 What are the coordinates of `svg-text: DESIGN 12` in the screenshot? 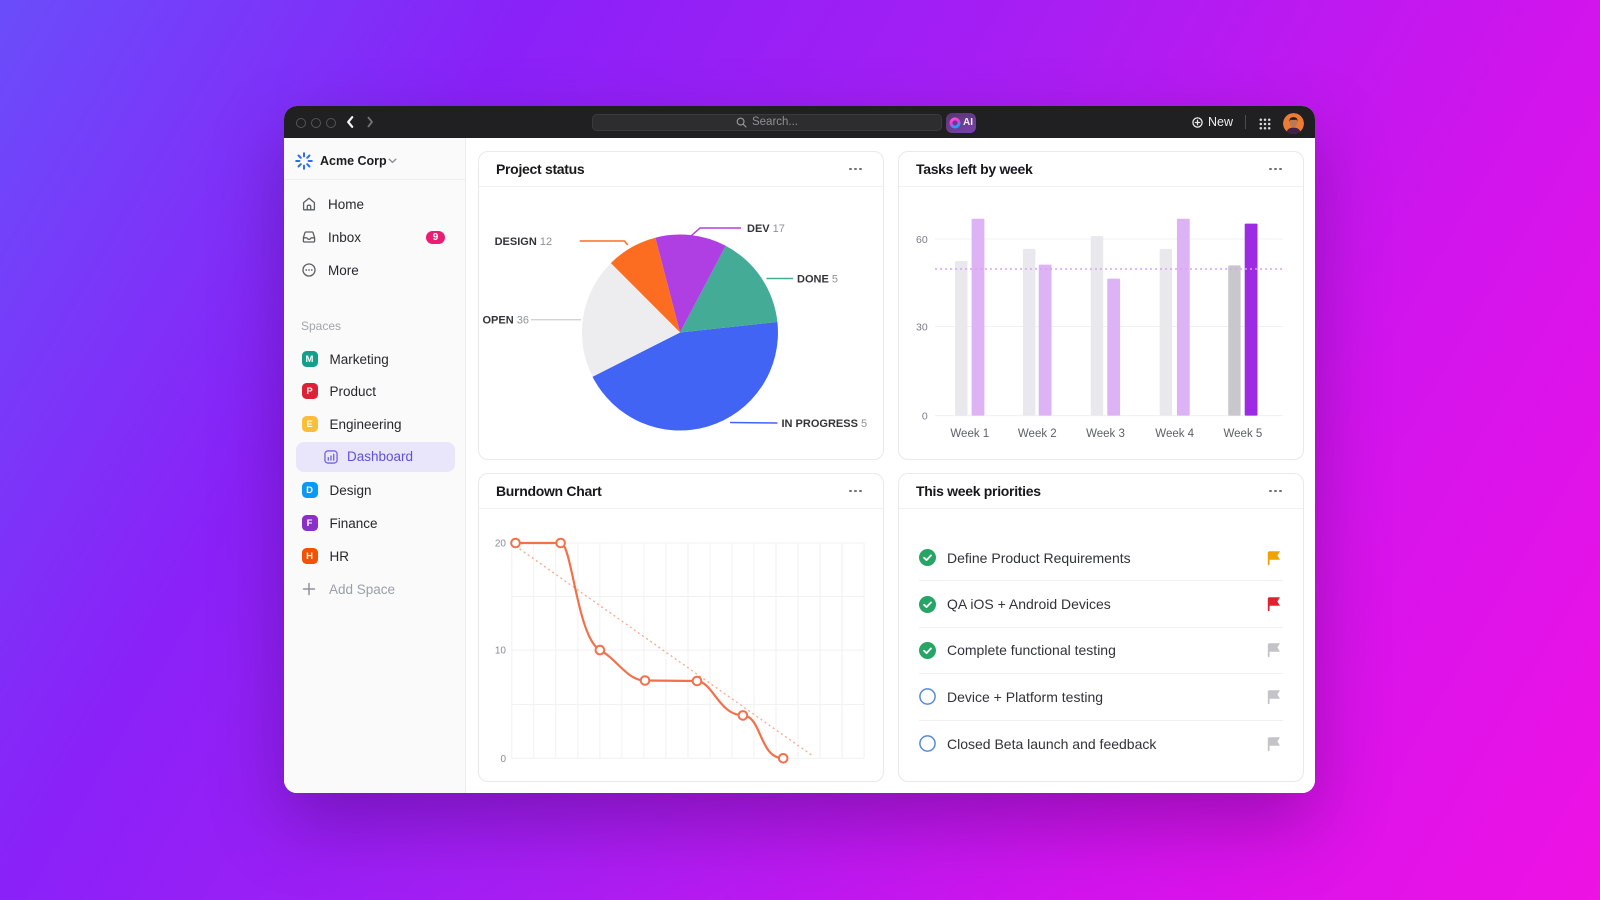 It's located at (523, 242).